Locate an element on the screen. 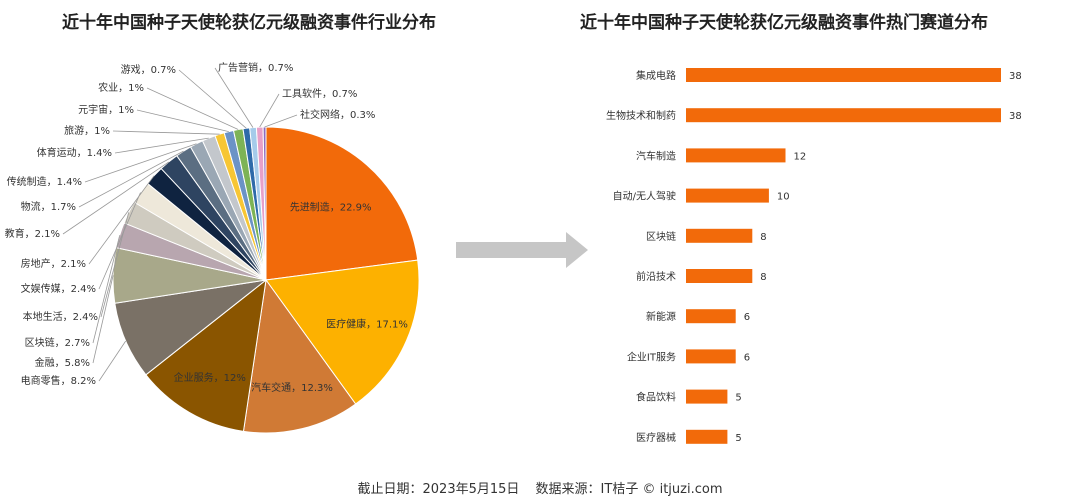 This screenshot has width=1080, height=500. bar-category-label-3: 自动/无人驾驶 is located at coordinates (644, 196).